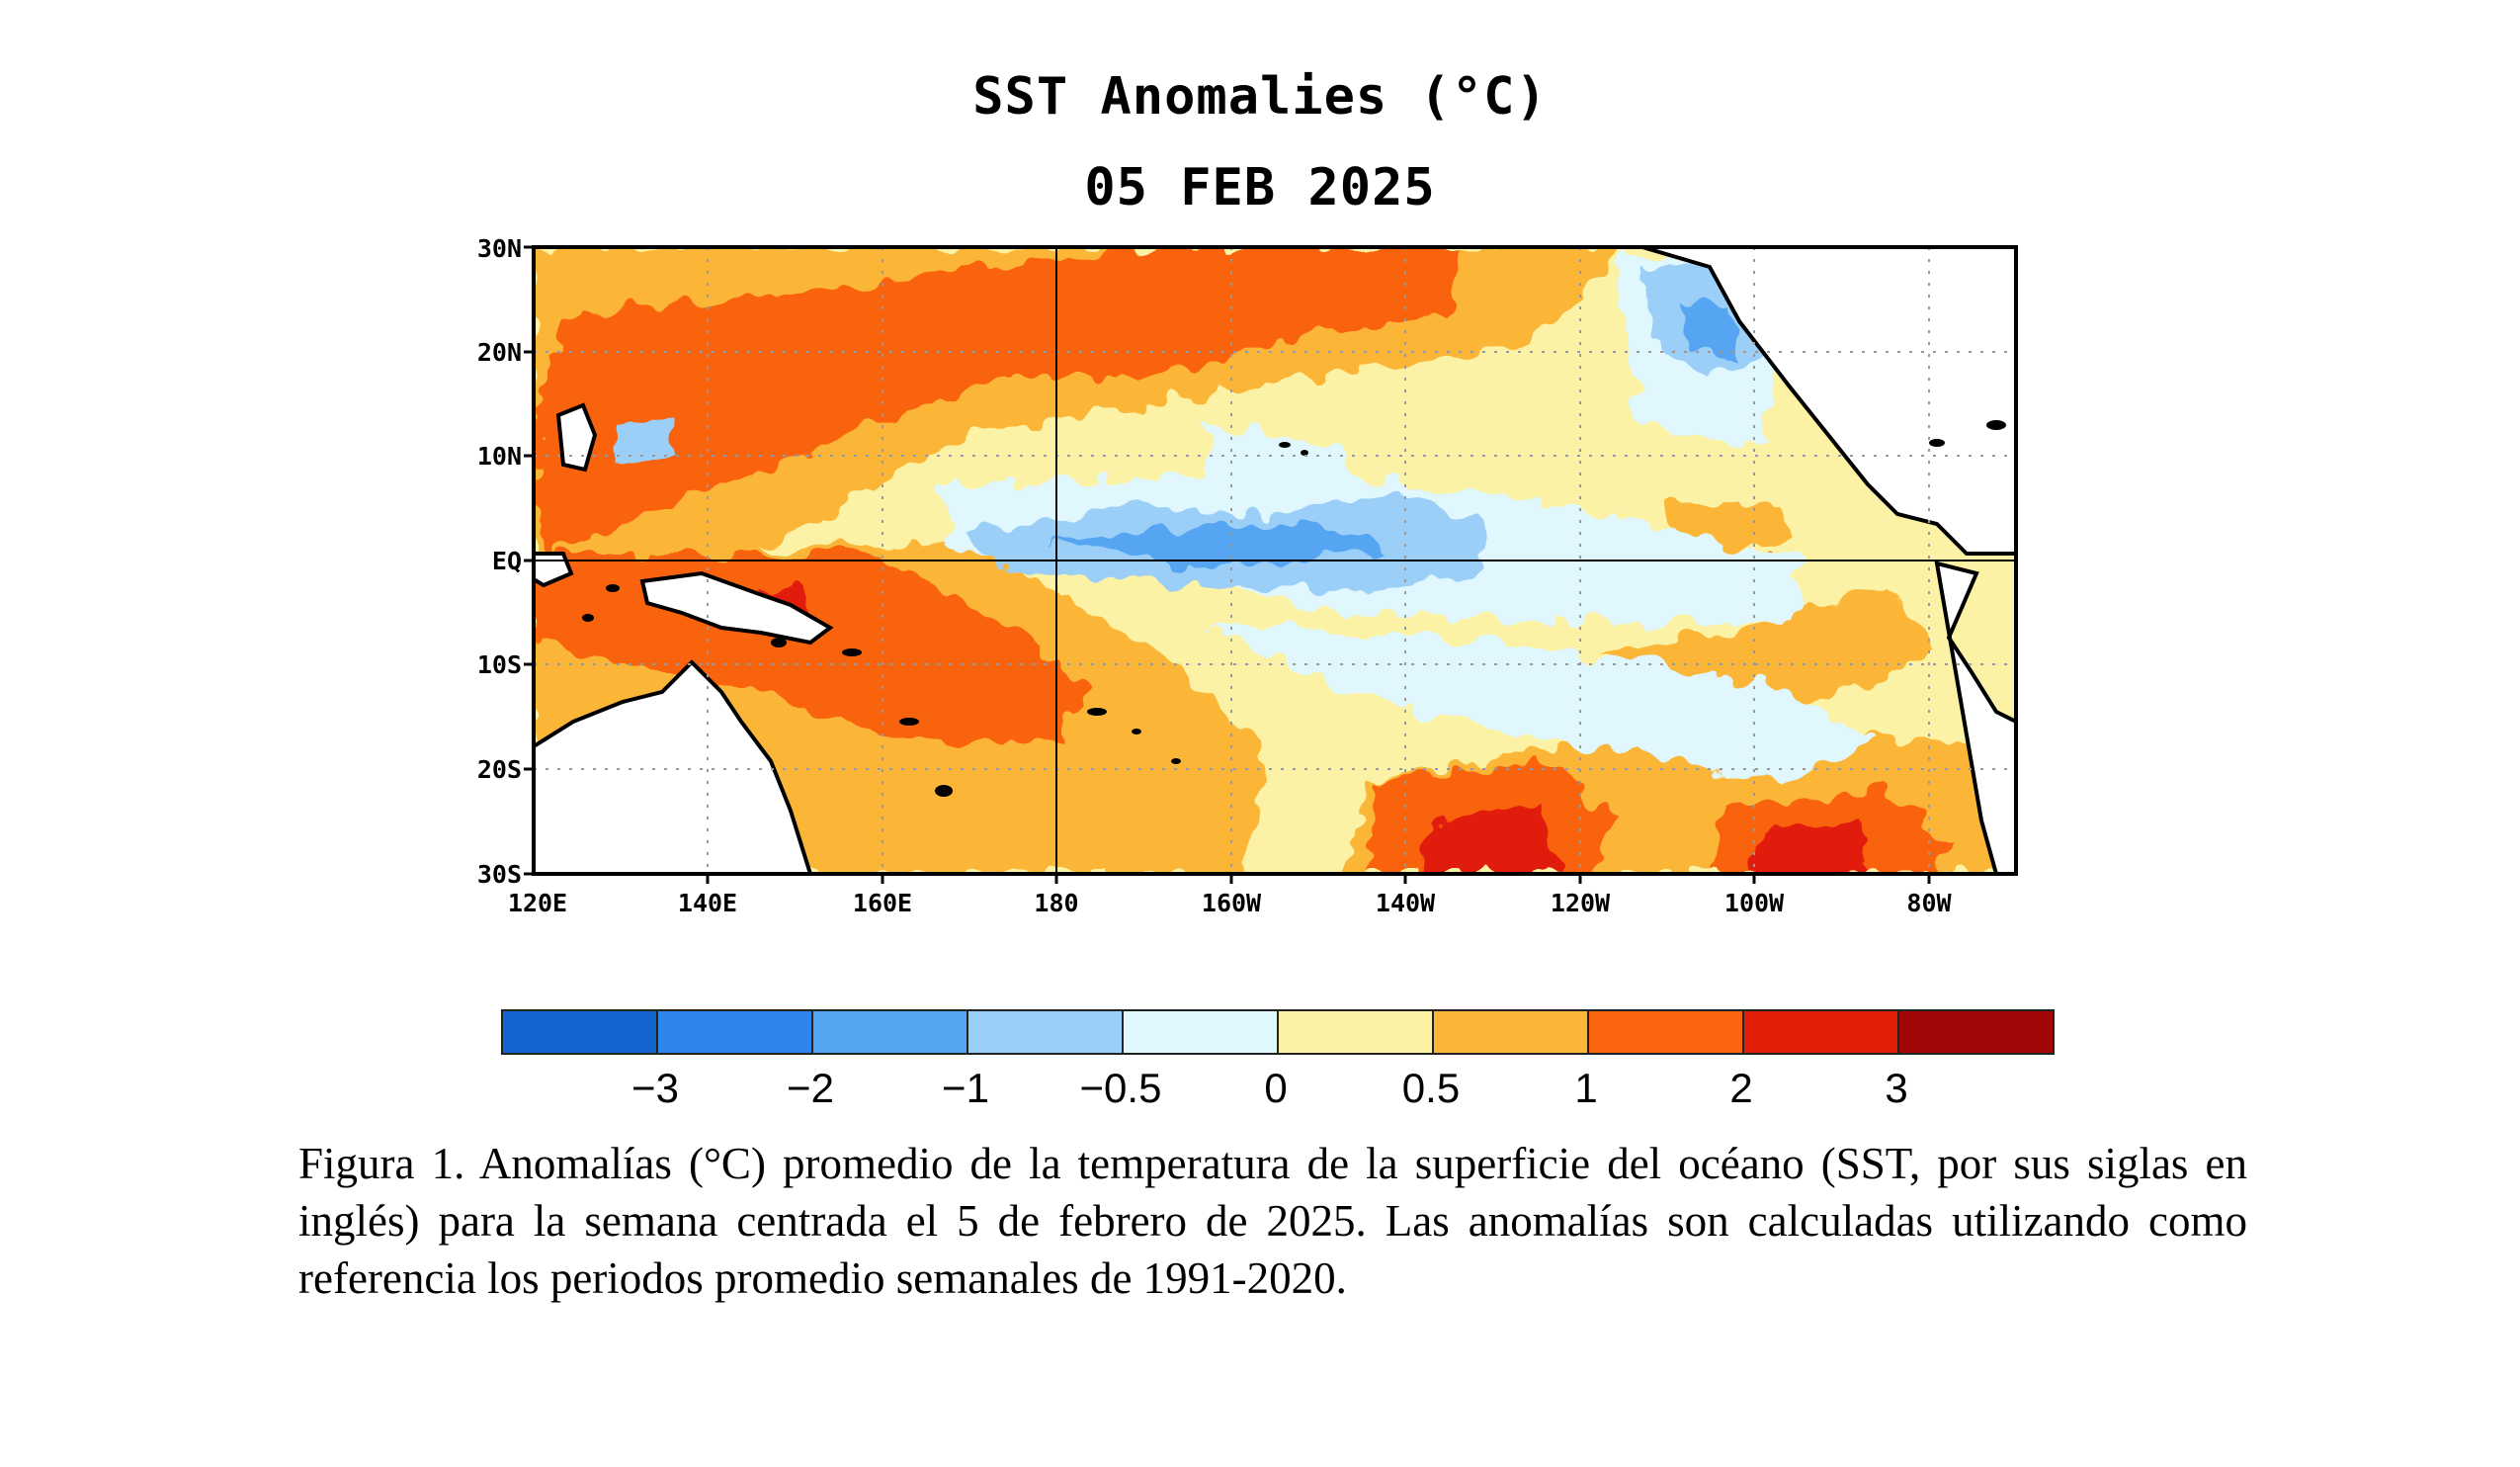 This screenshot has height=1467, width=2520. I want to click on lon-label-160w: 160W, so click(1232, 903).